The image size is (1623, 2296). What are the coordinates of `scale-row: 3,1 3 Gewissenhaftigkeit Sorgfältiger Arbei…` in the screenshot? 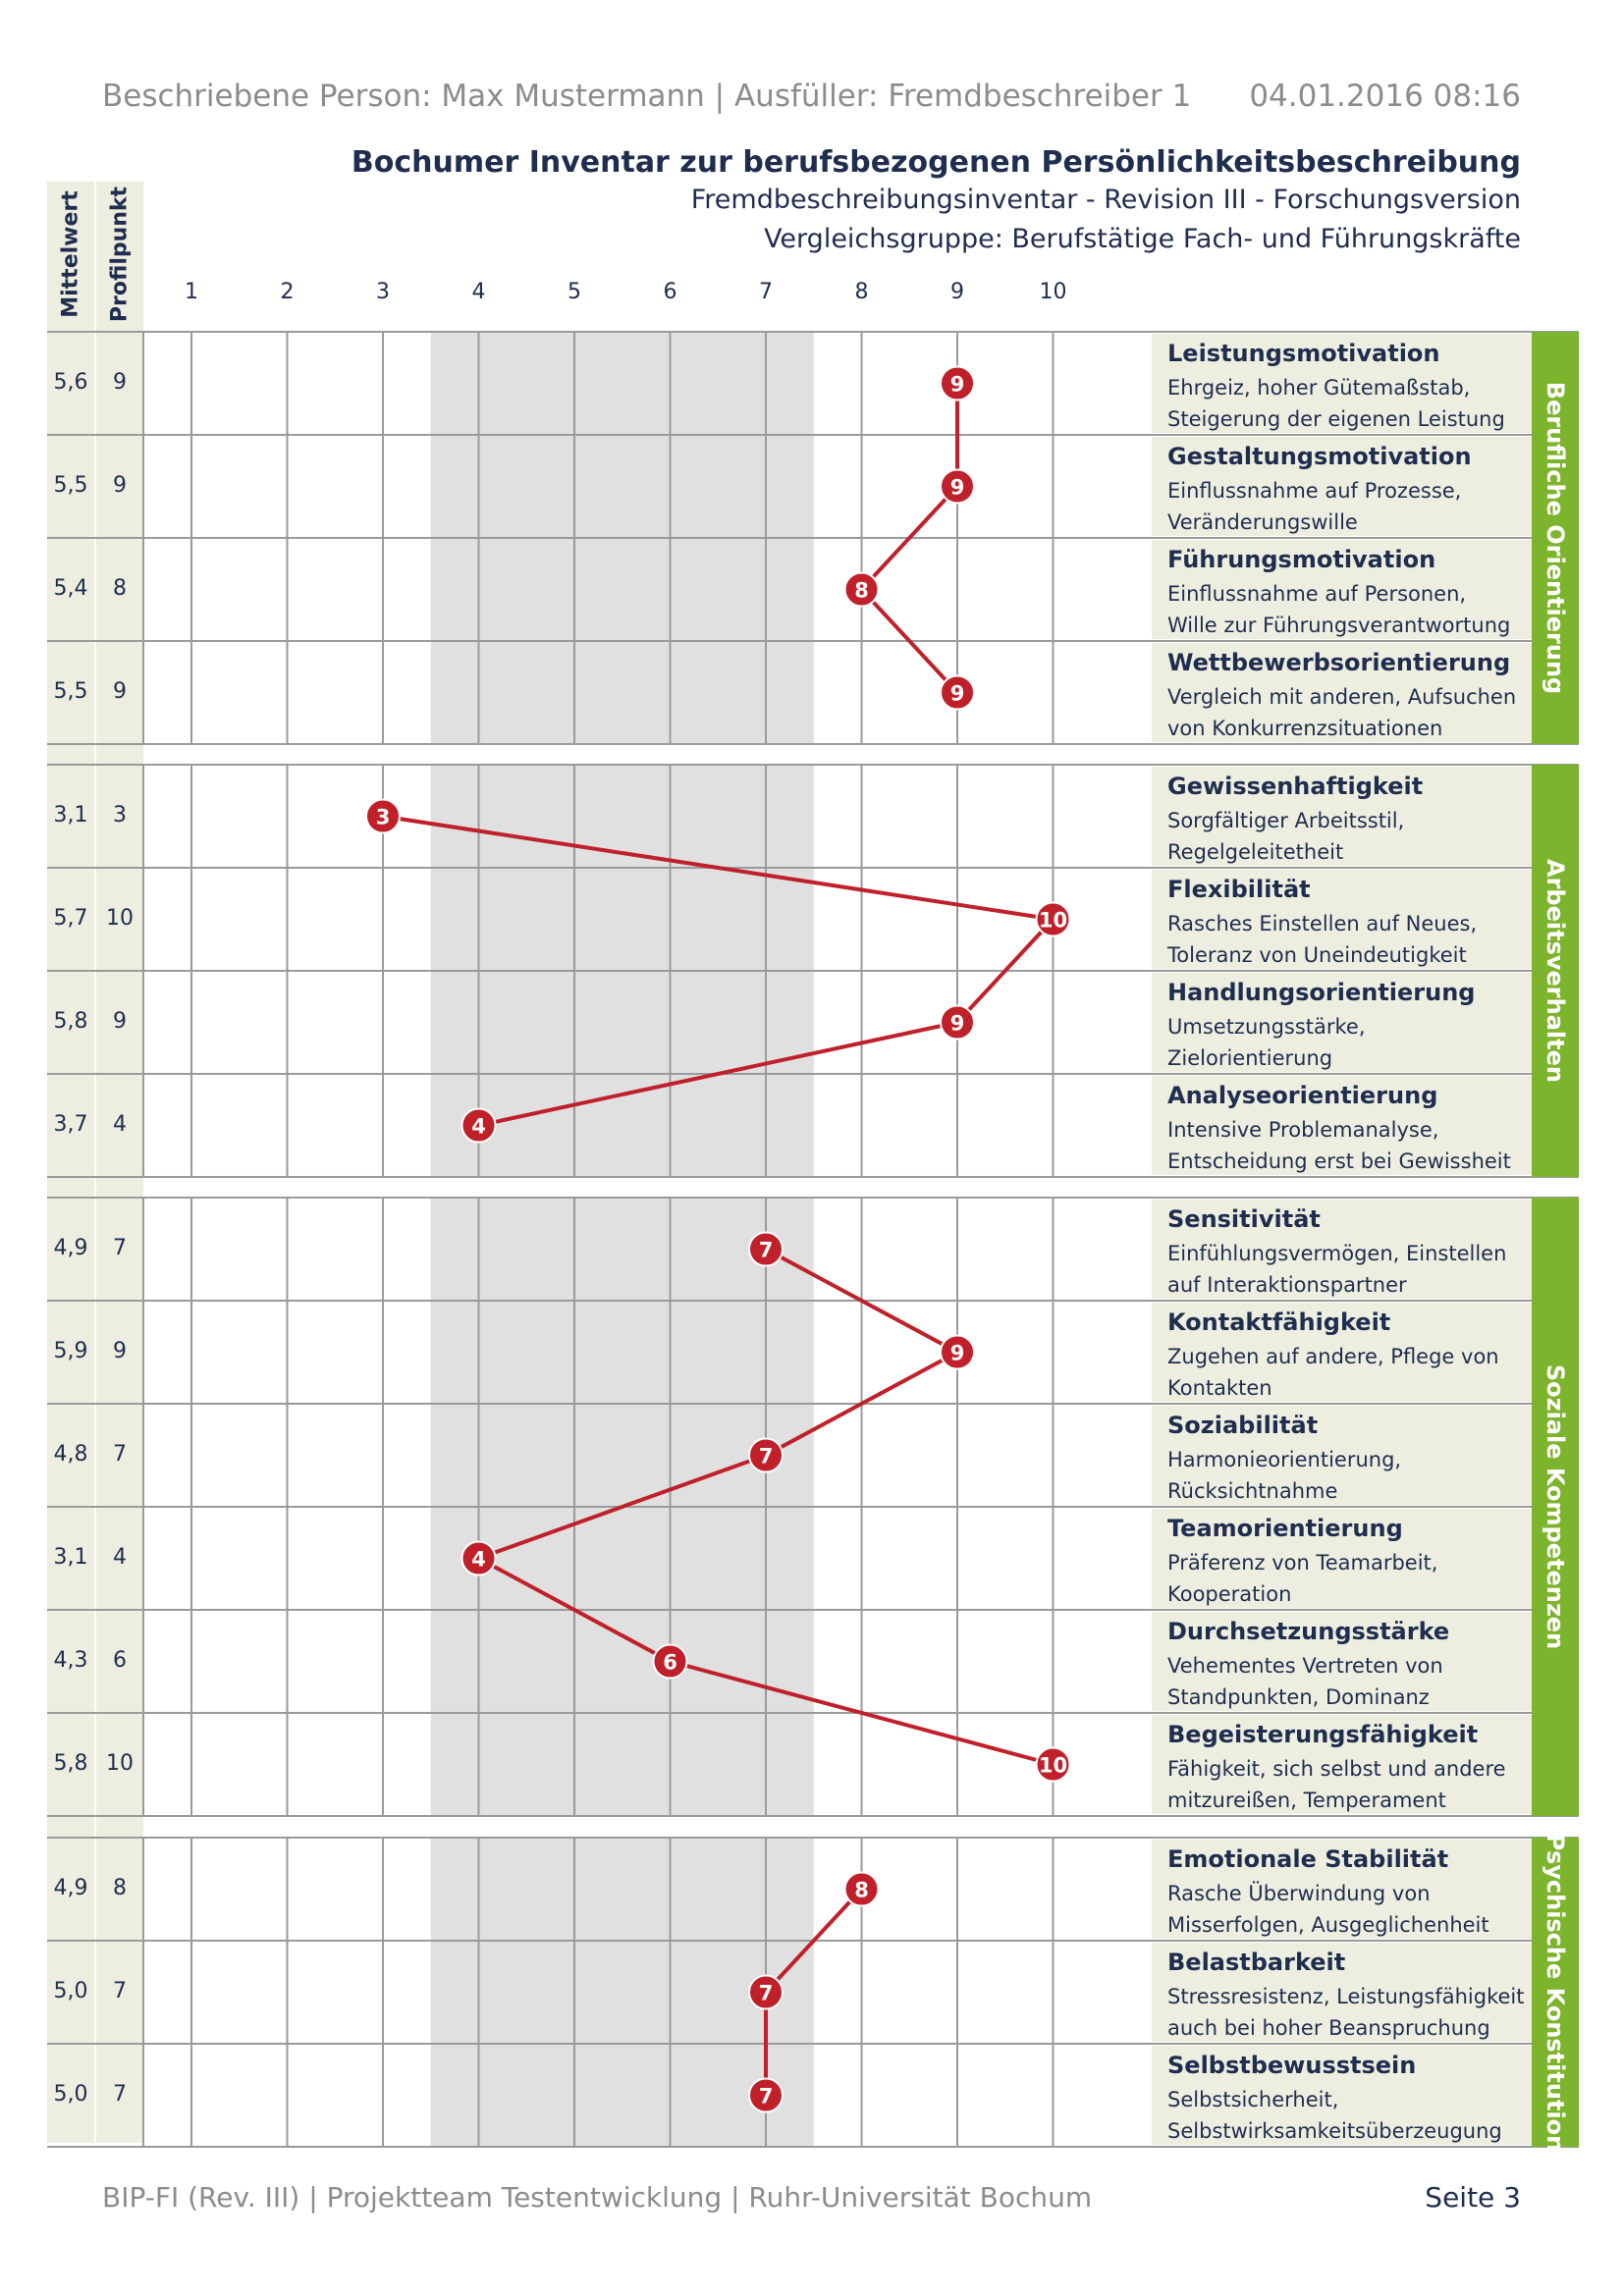 It's located at (810, 816).